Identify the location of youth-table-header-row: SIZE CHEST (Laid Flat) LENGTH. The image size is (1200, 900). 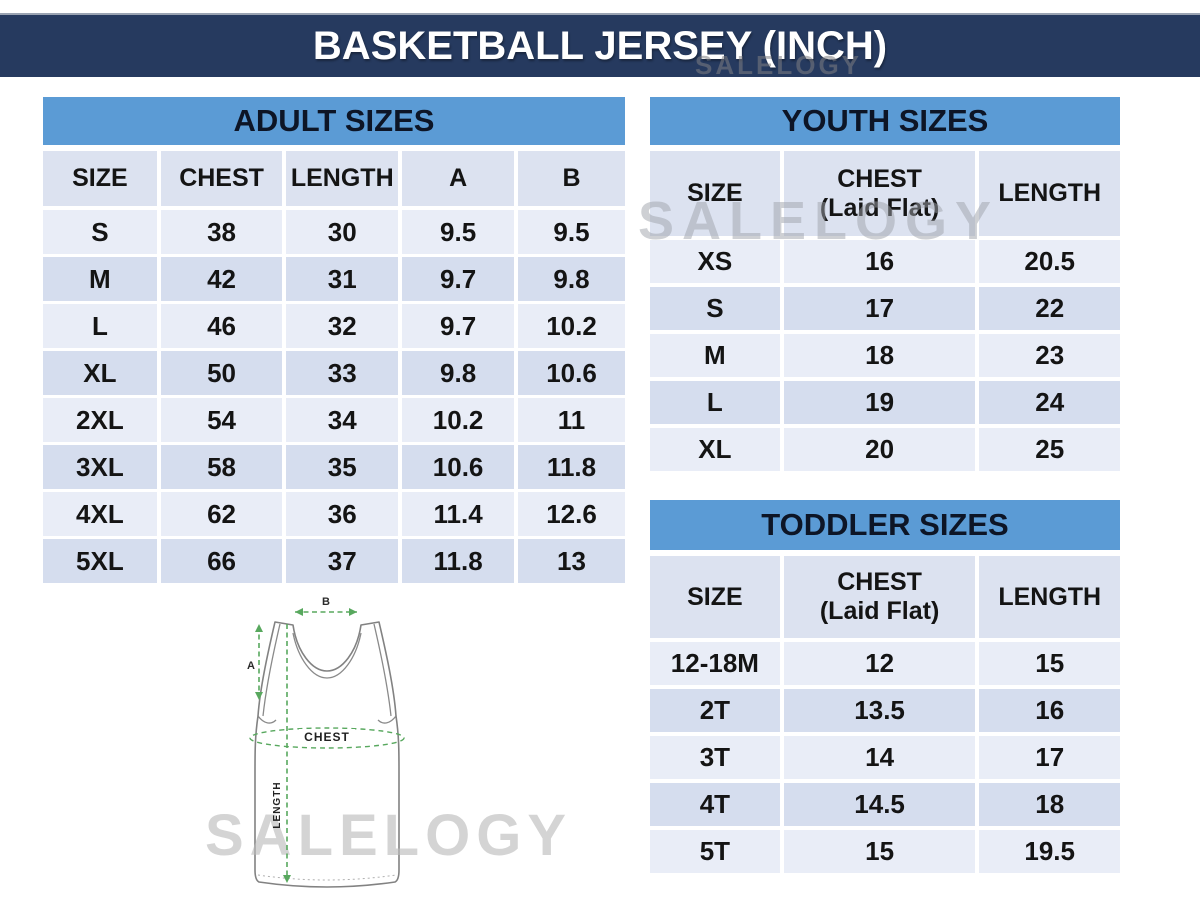
(885, 193).